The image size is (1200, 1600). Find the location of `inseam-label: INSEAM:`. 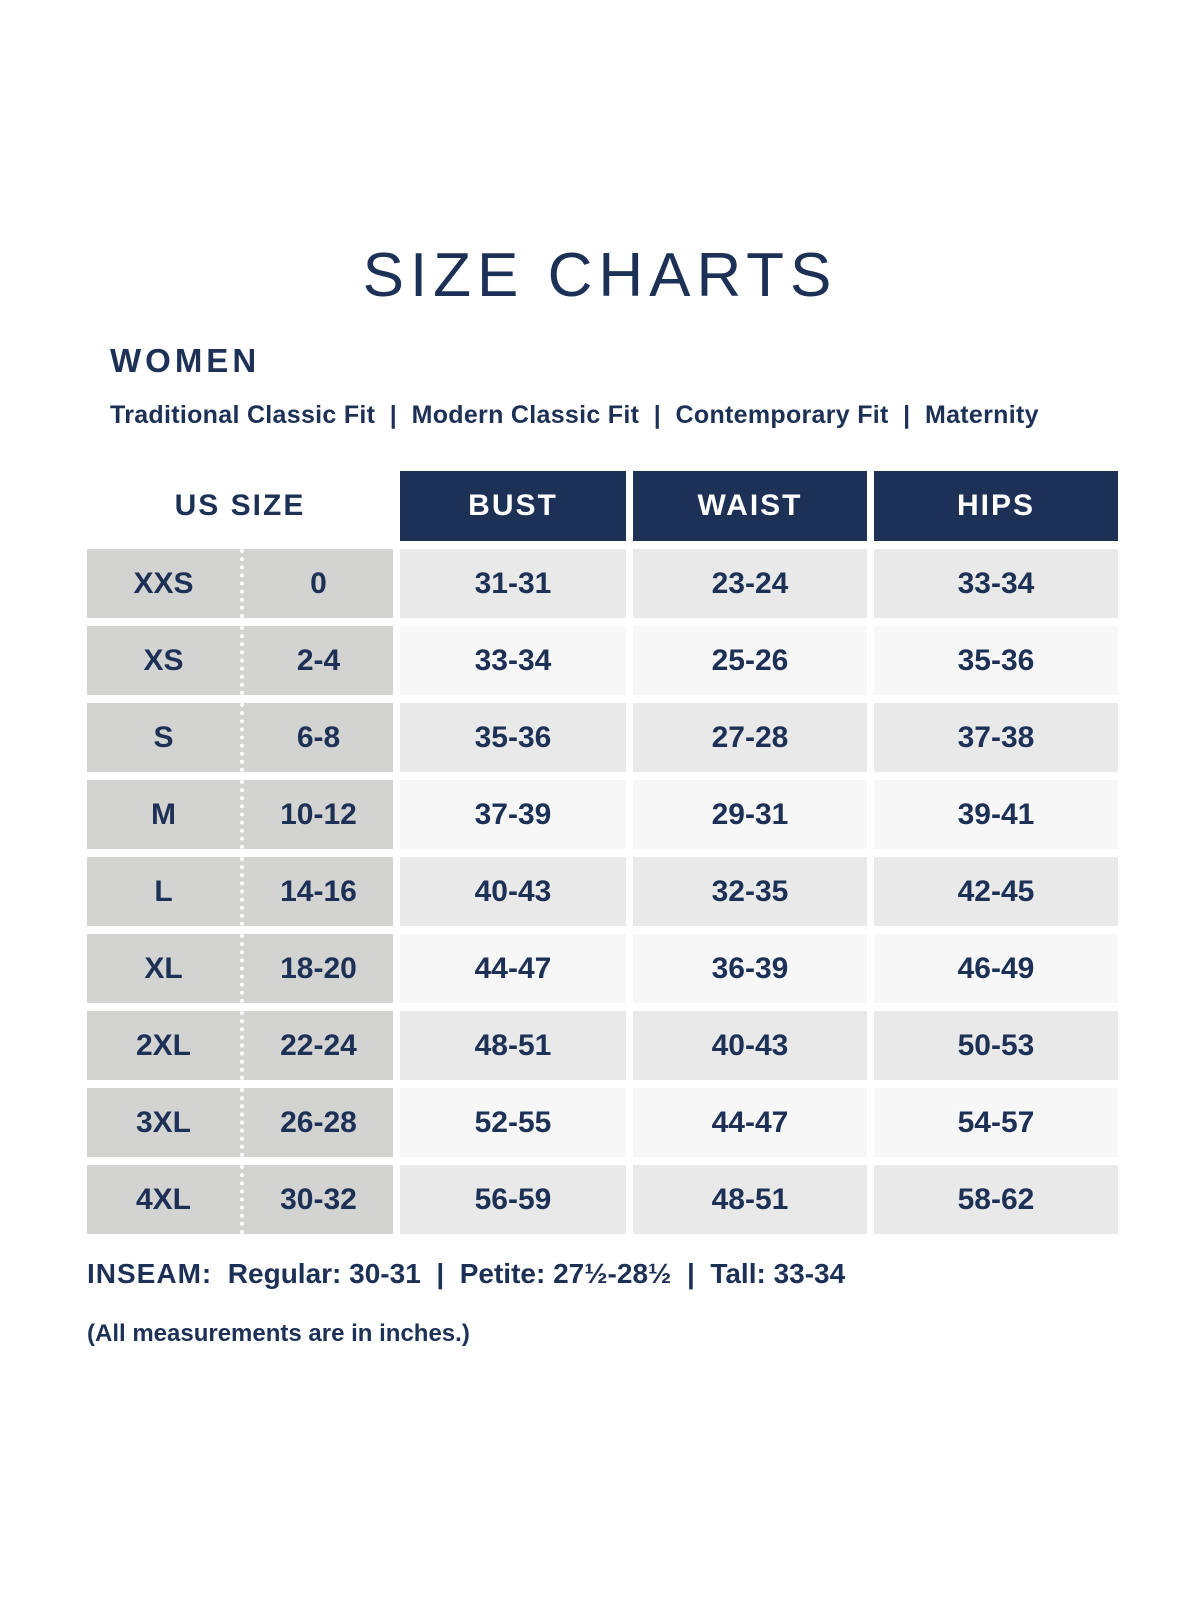

inseam-label: INSEAM: is located at coordinates (150, 1273).